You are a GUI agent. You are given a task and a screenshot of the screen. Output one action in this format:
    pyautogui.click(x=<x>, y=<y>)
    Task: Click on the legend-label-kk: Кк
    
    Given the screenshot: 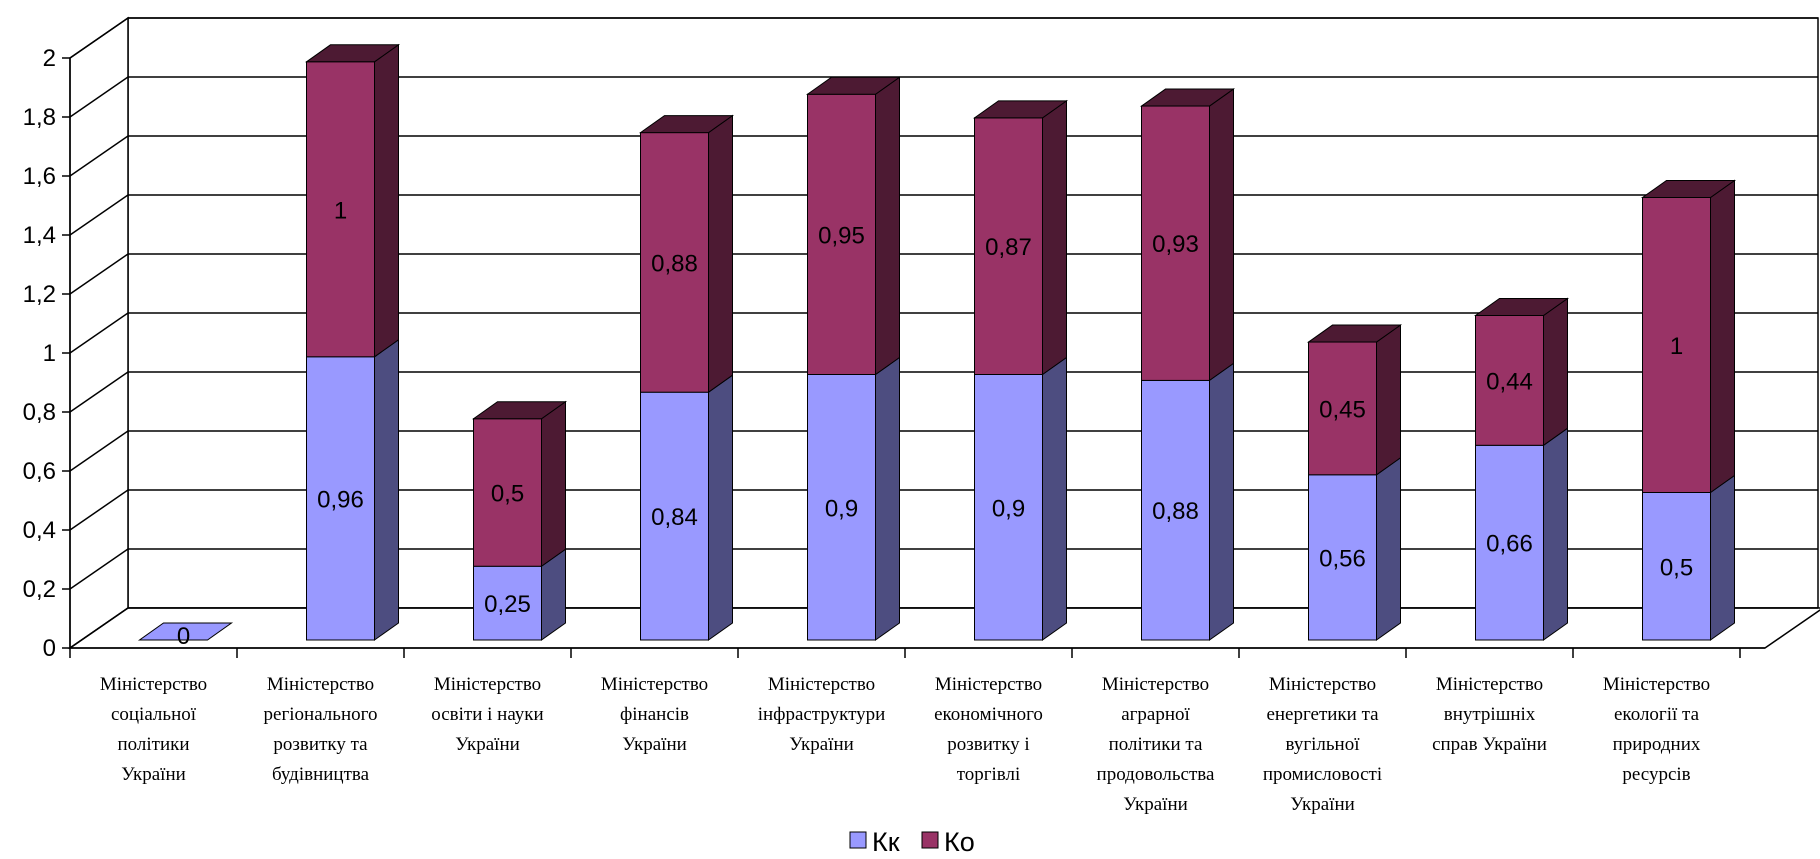 What is the action you would take?
    pyautogui.click(x=886, y=842)
    